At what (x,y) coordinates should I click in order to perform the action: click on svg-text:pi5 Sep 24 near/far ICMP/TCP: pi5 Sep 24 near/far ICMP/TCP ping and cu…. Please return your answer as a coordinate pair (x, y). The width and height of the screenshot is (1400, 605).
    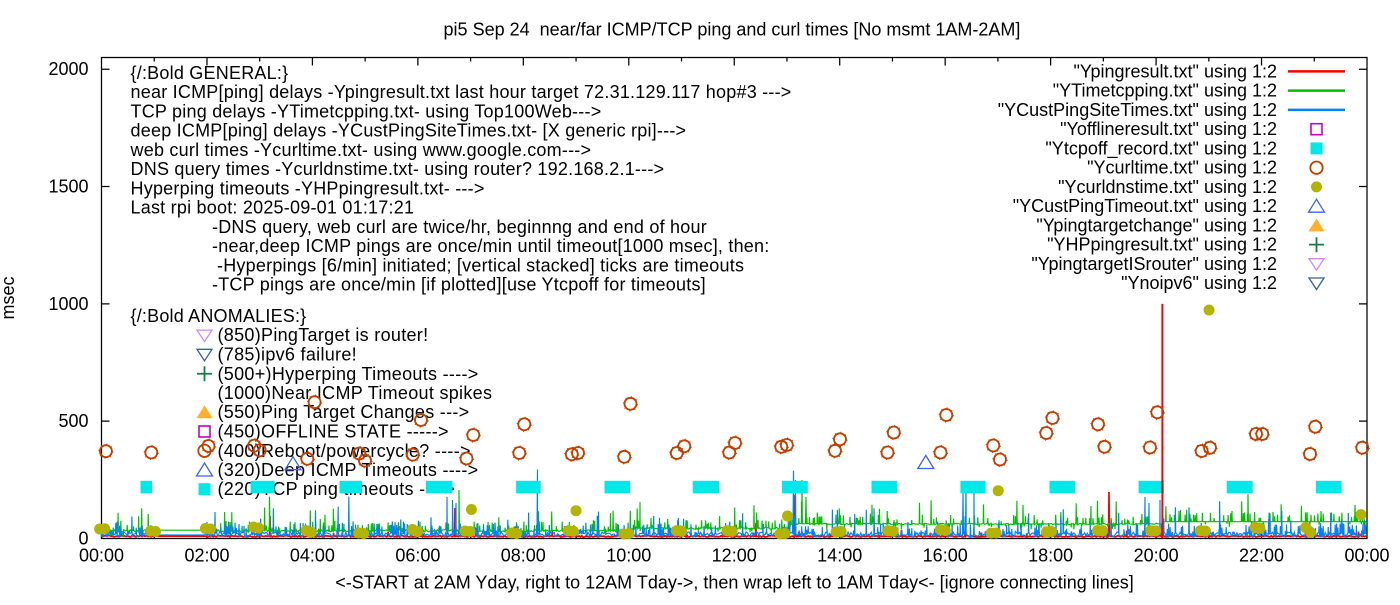
    Looking at the image, I should click on (732, 30).